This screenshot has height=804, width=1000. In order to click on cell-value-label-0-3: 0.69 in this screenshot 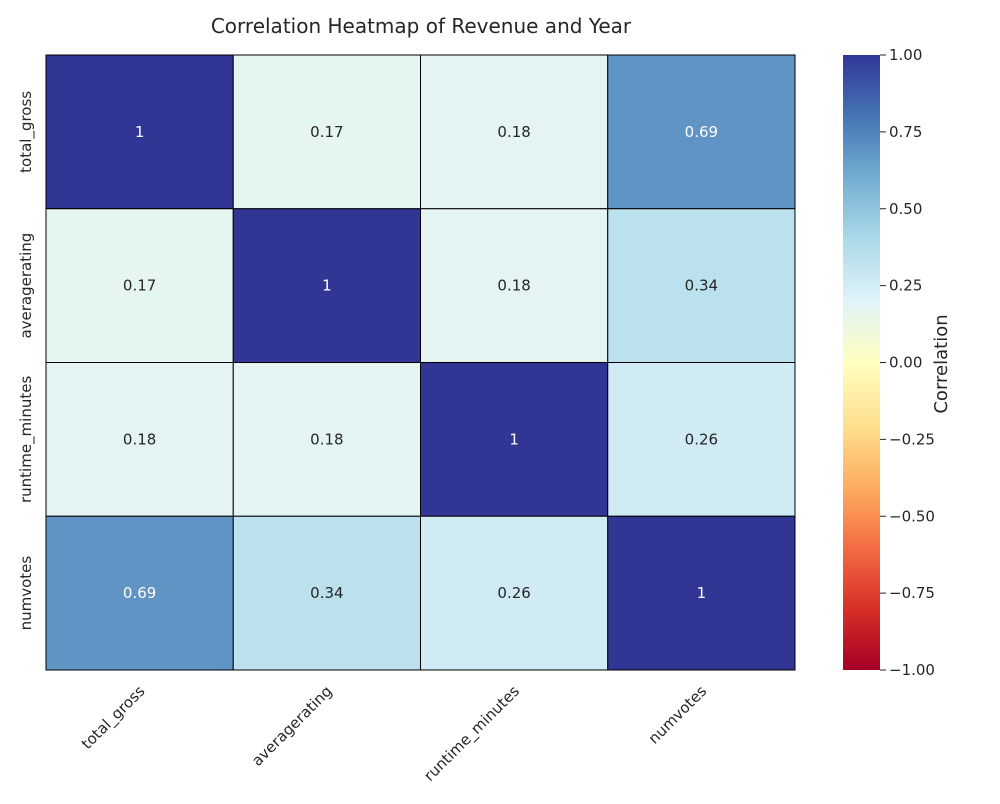, I will do `click(701, 132)`.